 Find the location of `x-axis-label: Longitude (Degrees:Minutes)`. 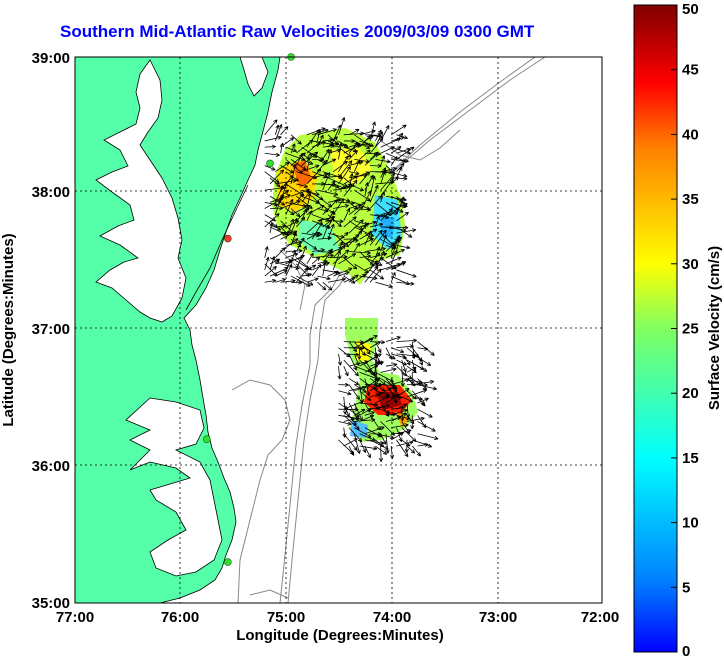

x-axis-label: Longitude (Degrees:Minutes) is located at coordinates (340, 635).